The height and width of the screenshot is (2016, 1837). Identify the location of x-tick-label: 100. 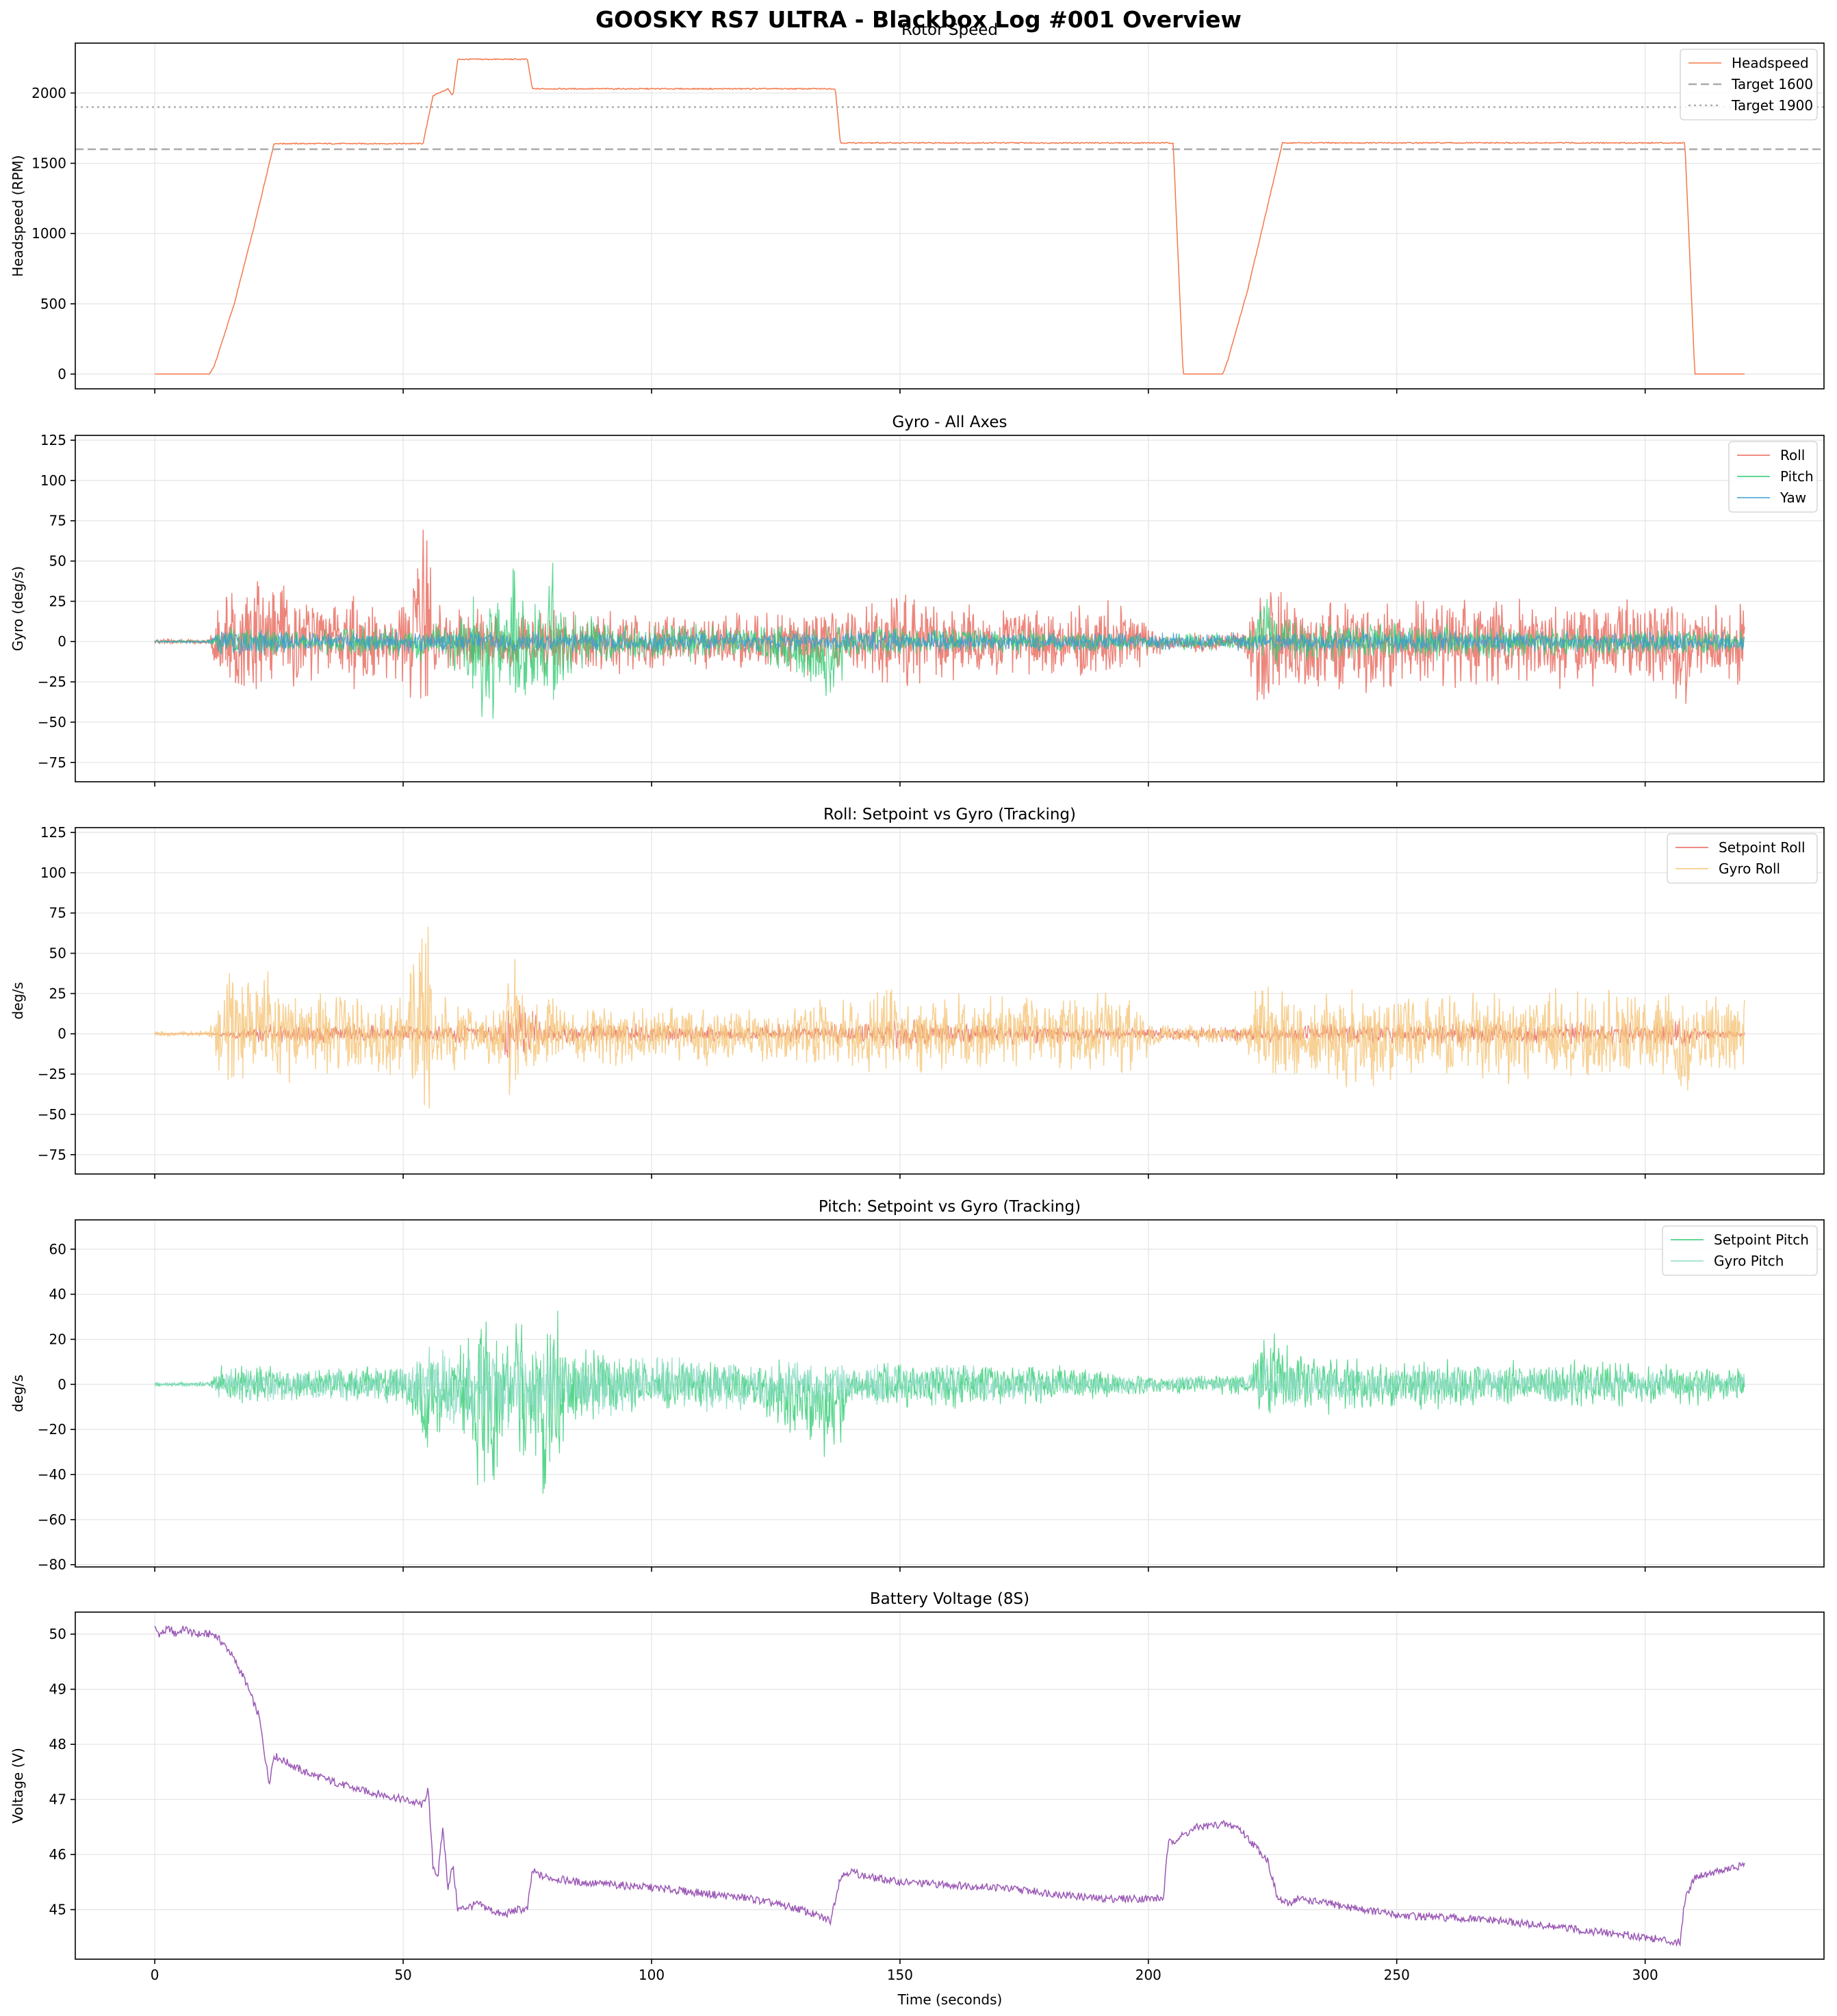
(652, 1975).